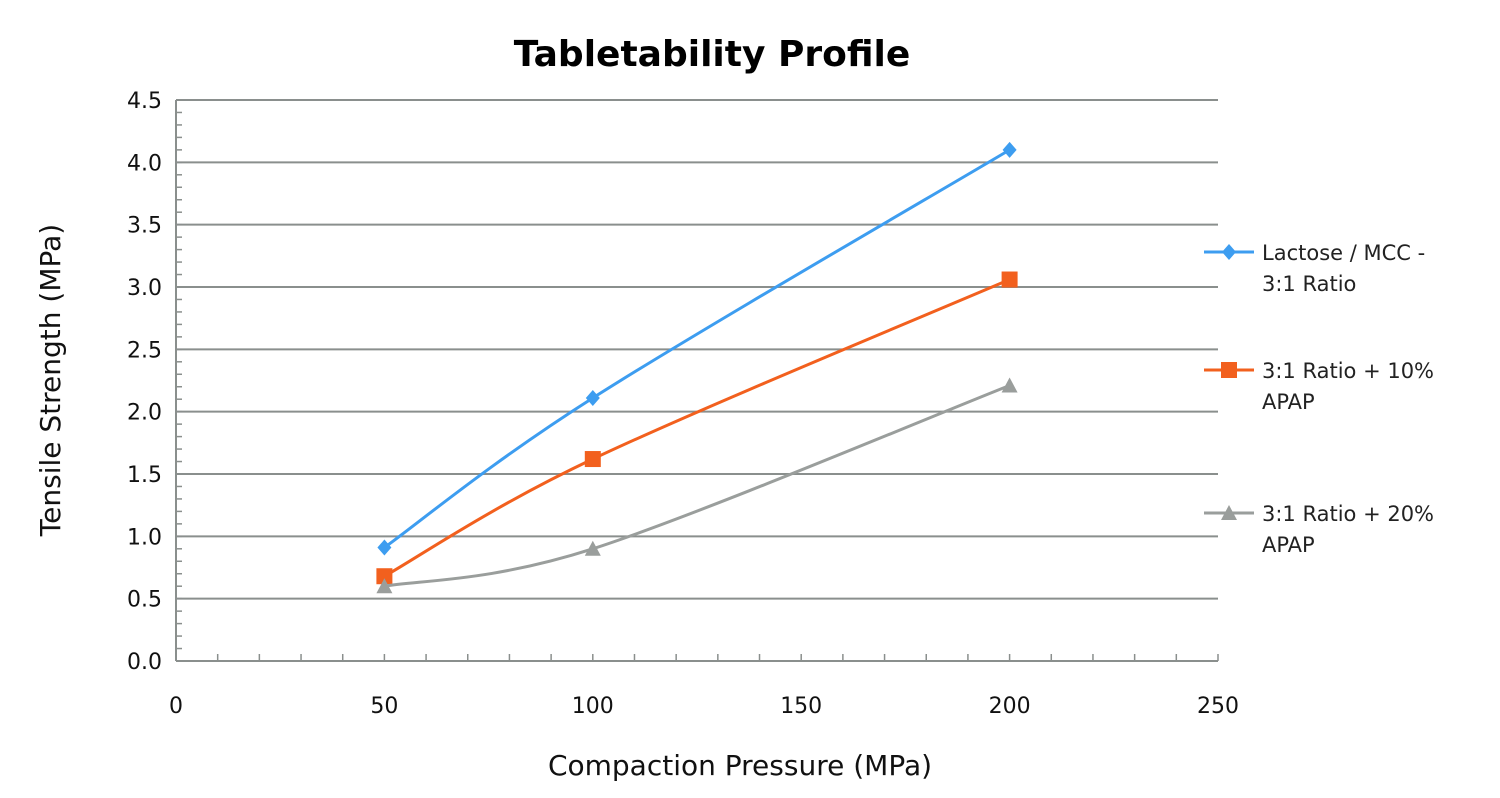 This screenshot has height=798, width=1500. Describe the element at coordinates (144, 600) in the screenshot. I see `y-tick-label: 0.5` at that location.